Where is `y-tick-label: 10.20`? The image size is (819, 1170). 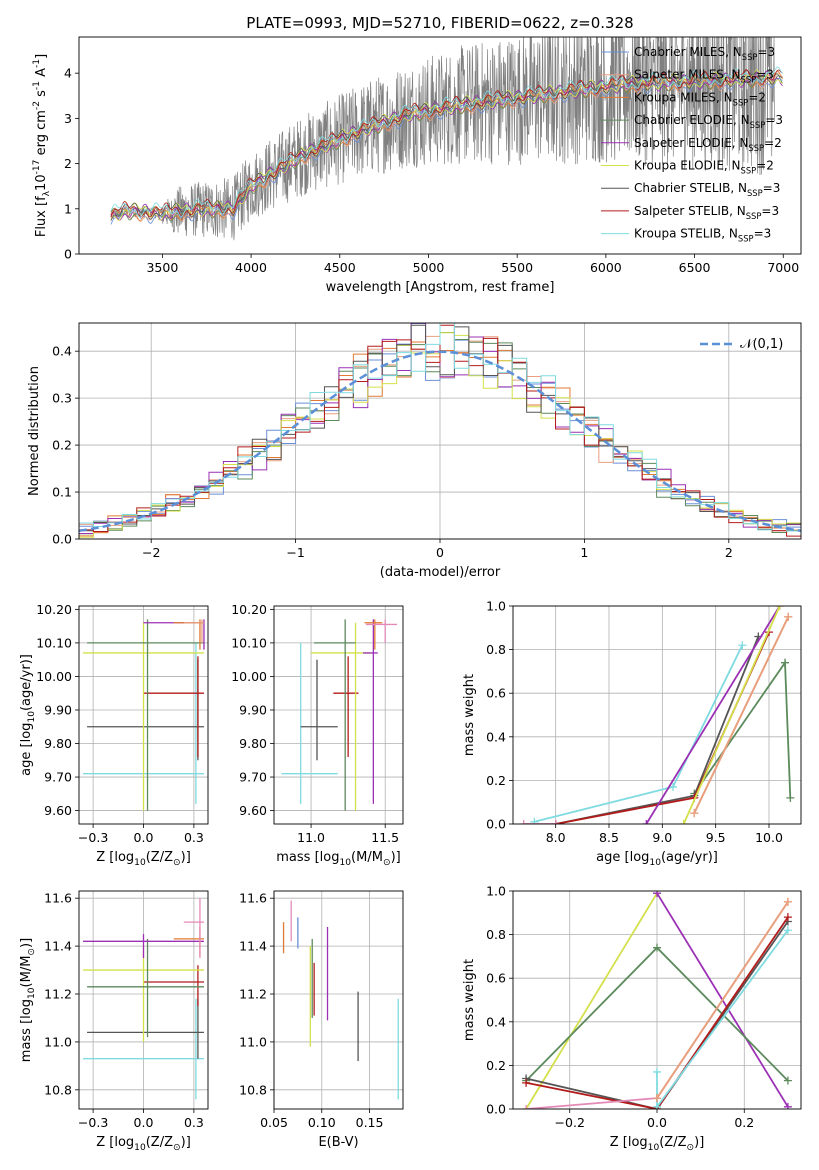
y-tick-label: 10.20 is located at coordinates (249, 609).